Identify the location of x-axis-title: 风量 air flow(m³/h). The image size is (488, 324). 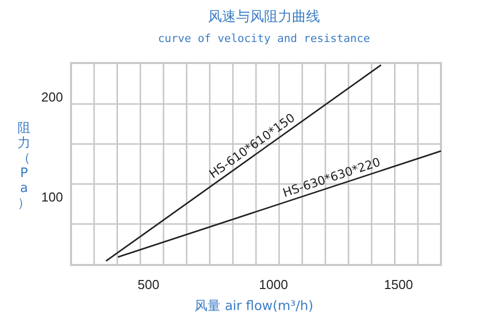
(254, 306).